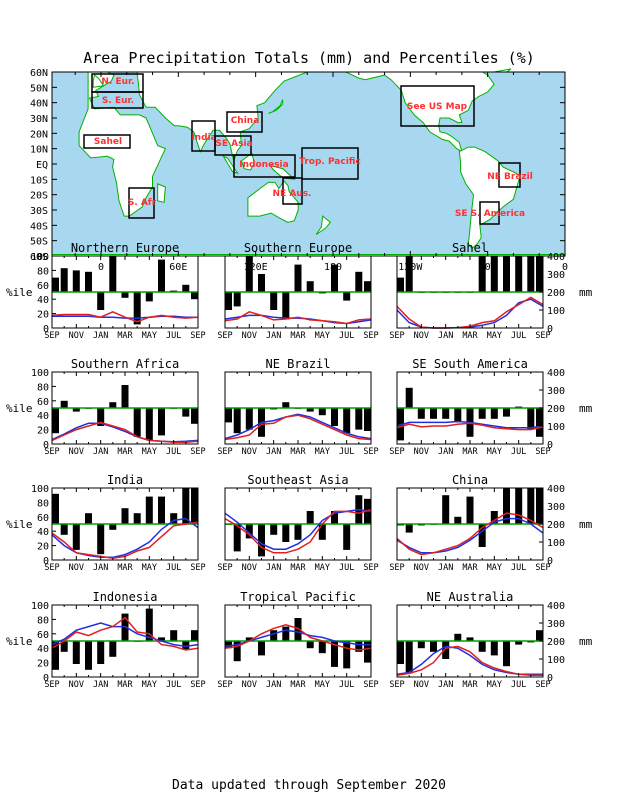 The image size is (618, 800). What do you see at coordinates (125, 480) in the screenshot?
I see `panel-title: India` at bounding box center [125, 480].